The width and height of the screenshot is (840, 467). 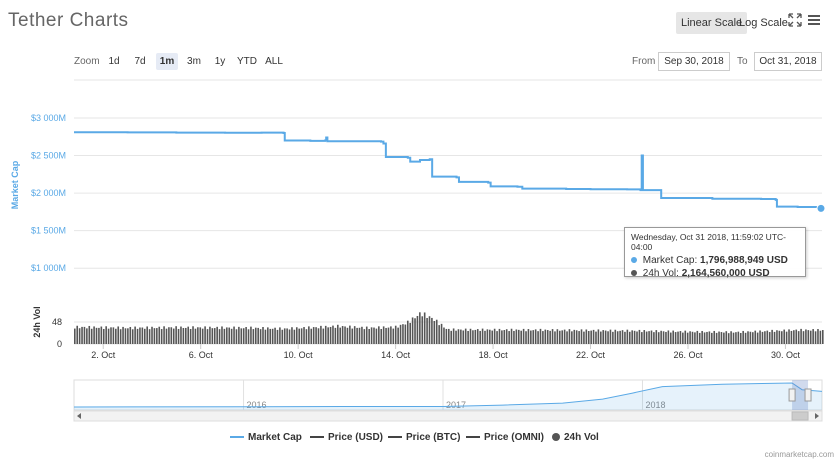 What do you see at coordinates (644, 61) in the screenshot?
I see `from-label: From` at bounding box center [644, 61].